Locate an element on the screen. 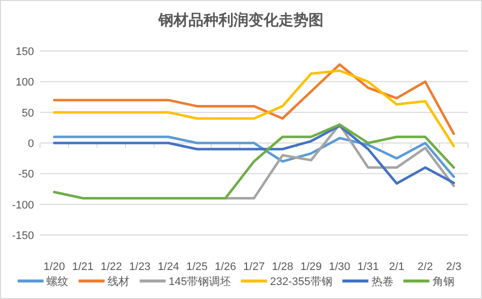 Image resolution: width=482 pixels, height=299 pixels. legend-label: 螺纹 is located at coordinates (57, 281).